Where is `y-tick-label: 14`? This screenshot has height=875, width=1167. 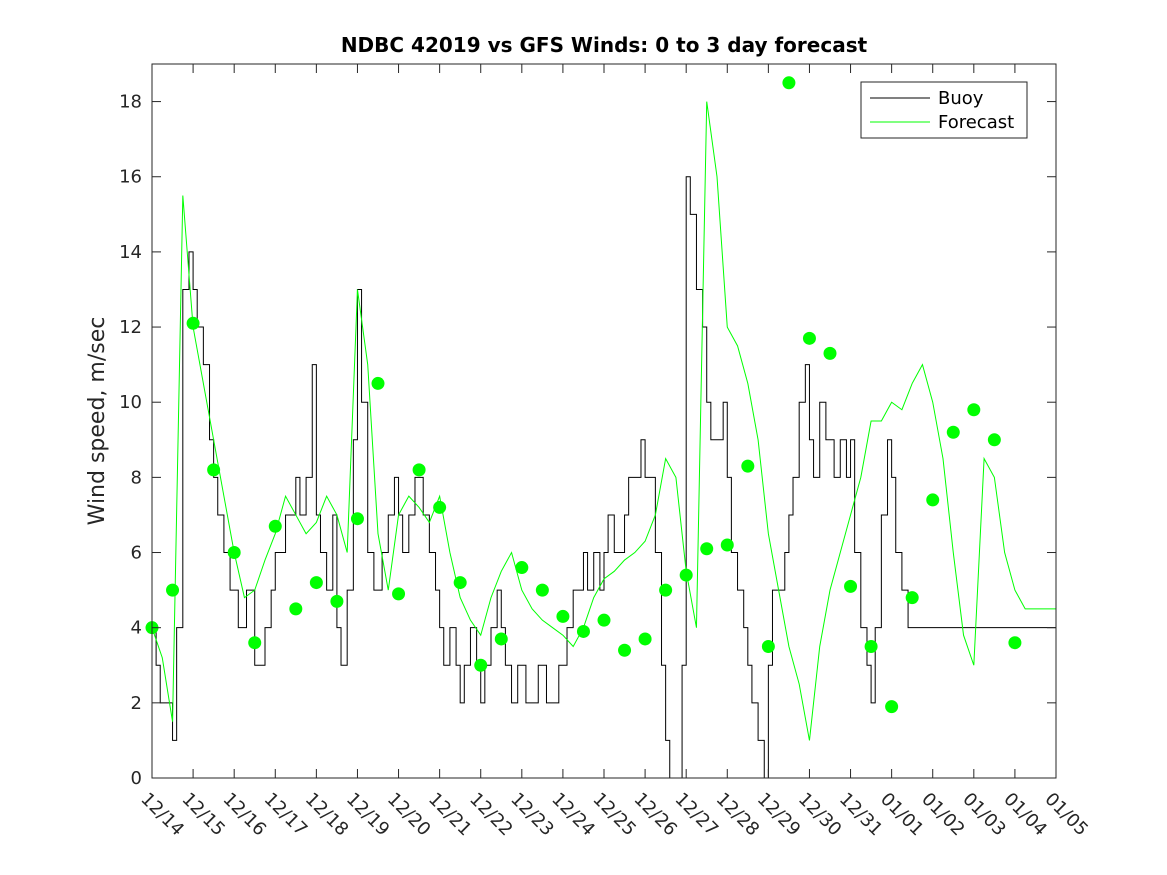
y-tick-label: 14 is located at coordinates (130, 252).